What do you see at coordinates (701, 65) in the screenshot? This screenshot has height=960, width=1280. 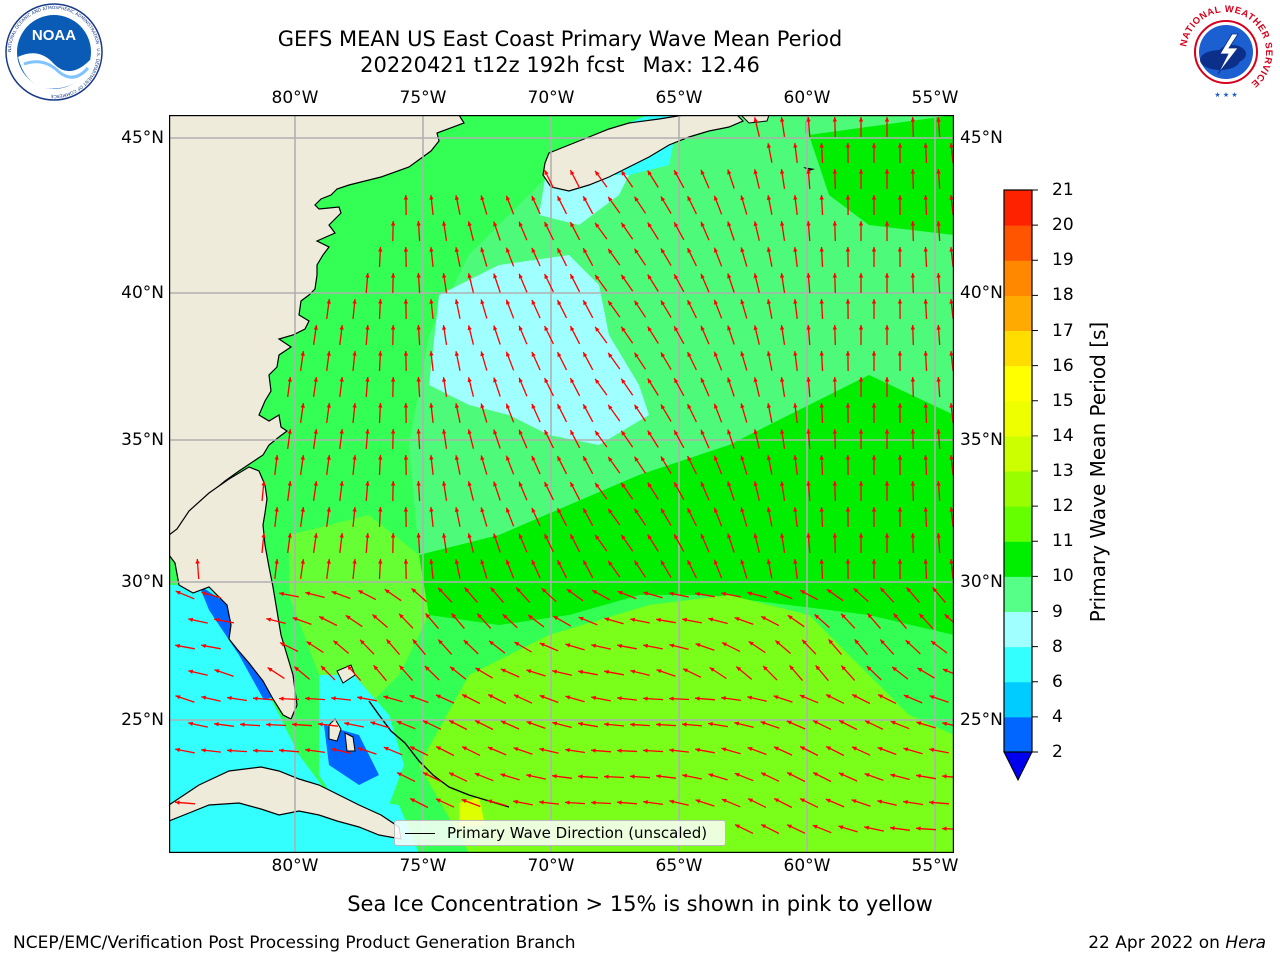 I see `max-value: Max: 12.46` at bounding box center [701, 65].